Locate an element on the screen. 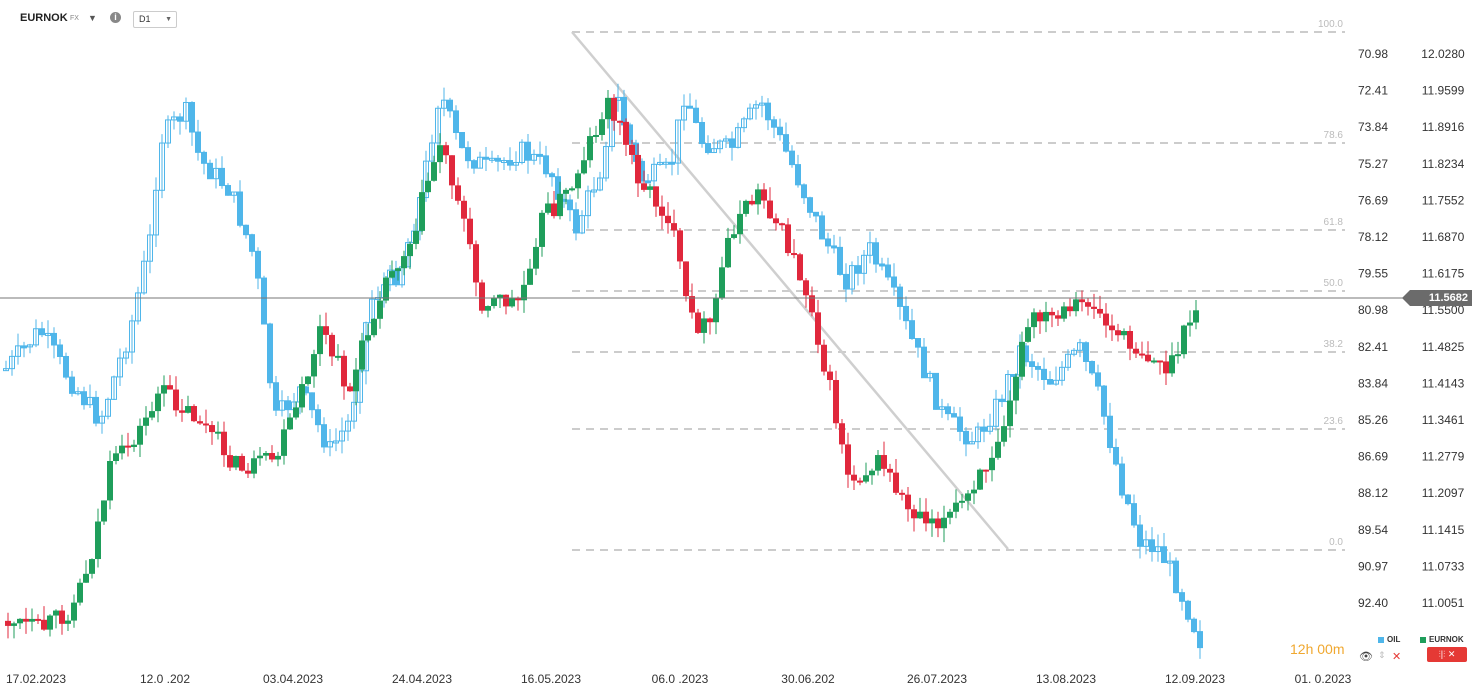 Image resolution: width=1482 pixels, height=694 pixels. left-axis-tick: 79.55 is located at coordinates (1373, 274).